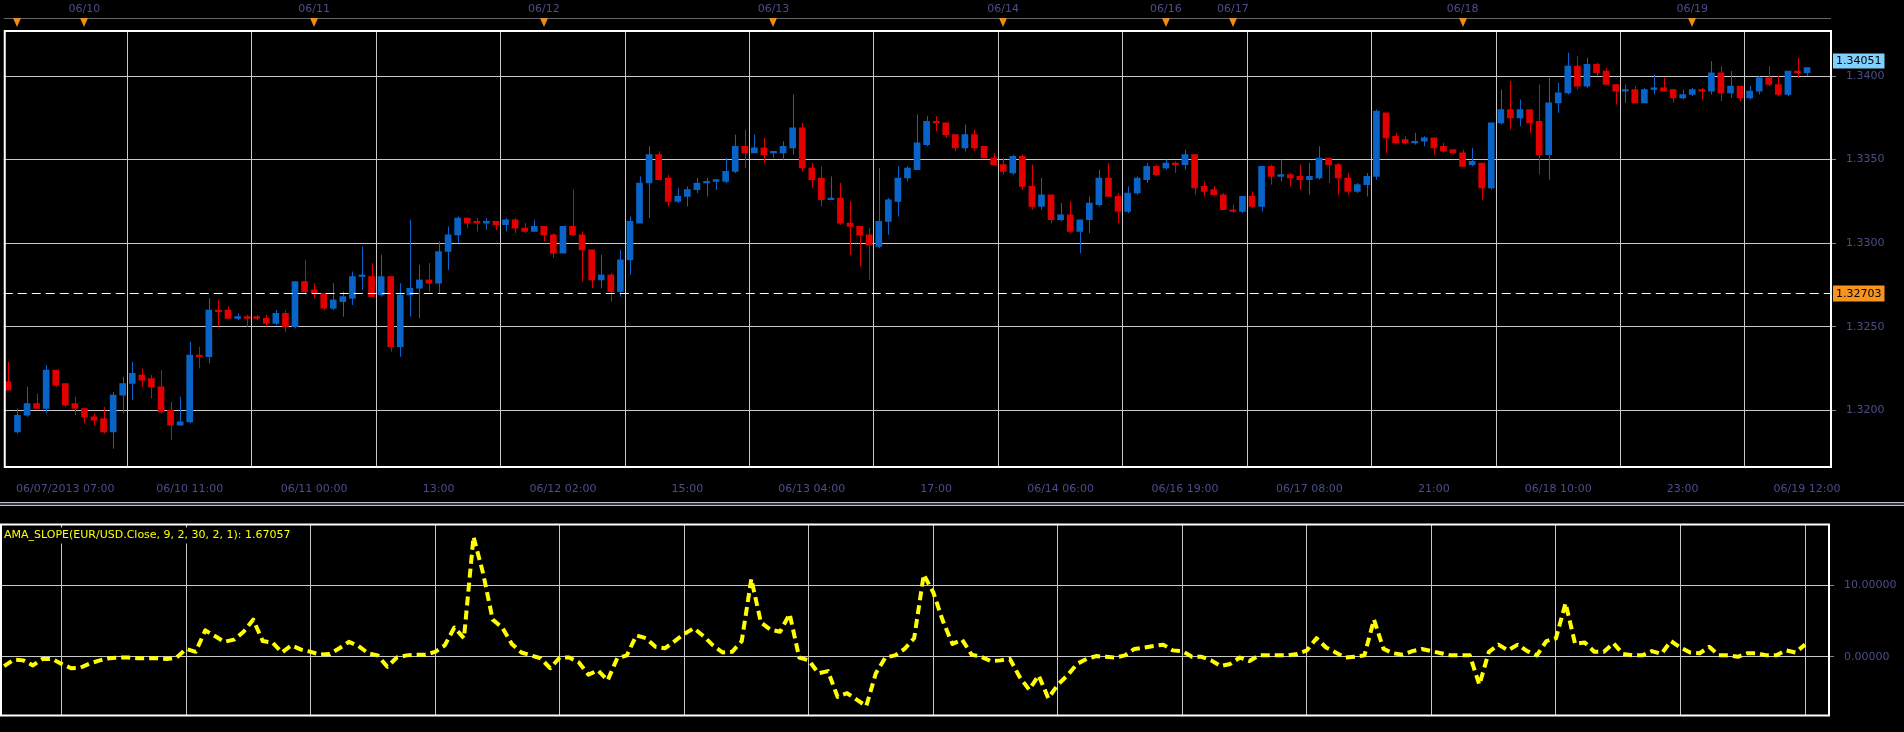 This screenshot has width=1904, height=732. I want to click on x-tick-label: 06/19 12:00, so click(1807, 489).